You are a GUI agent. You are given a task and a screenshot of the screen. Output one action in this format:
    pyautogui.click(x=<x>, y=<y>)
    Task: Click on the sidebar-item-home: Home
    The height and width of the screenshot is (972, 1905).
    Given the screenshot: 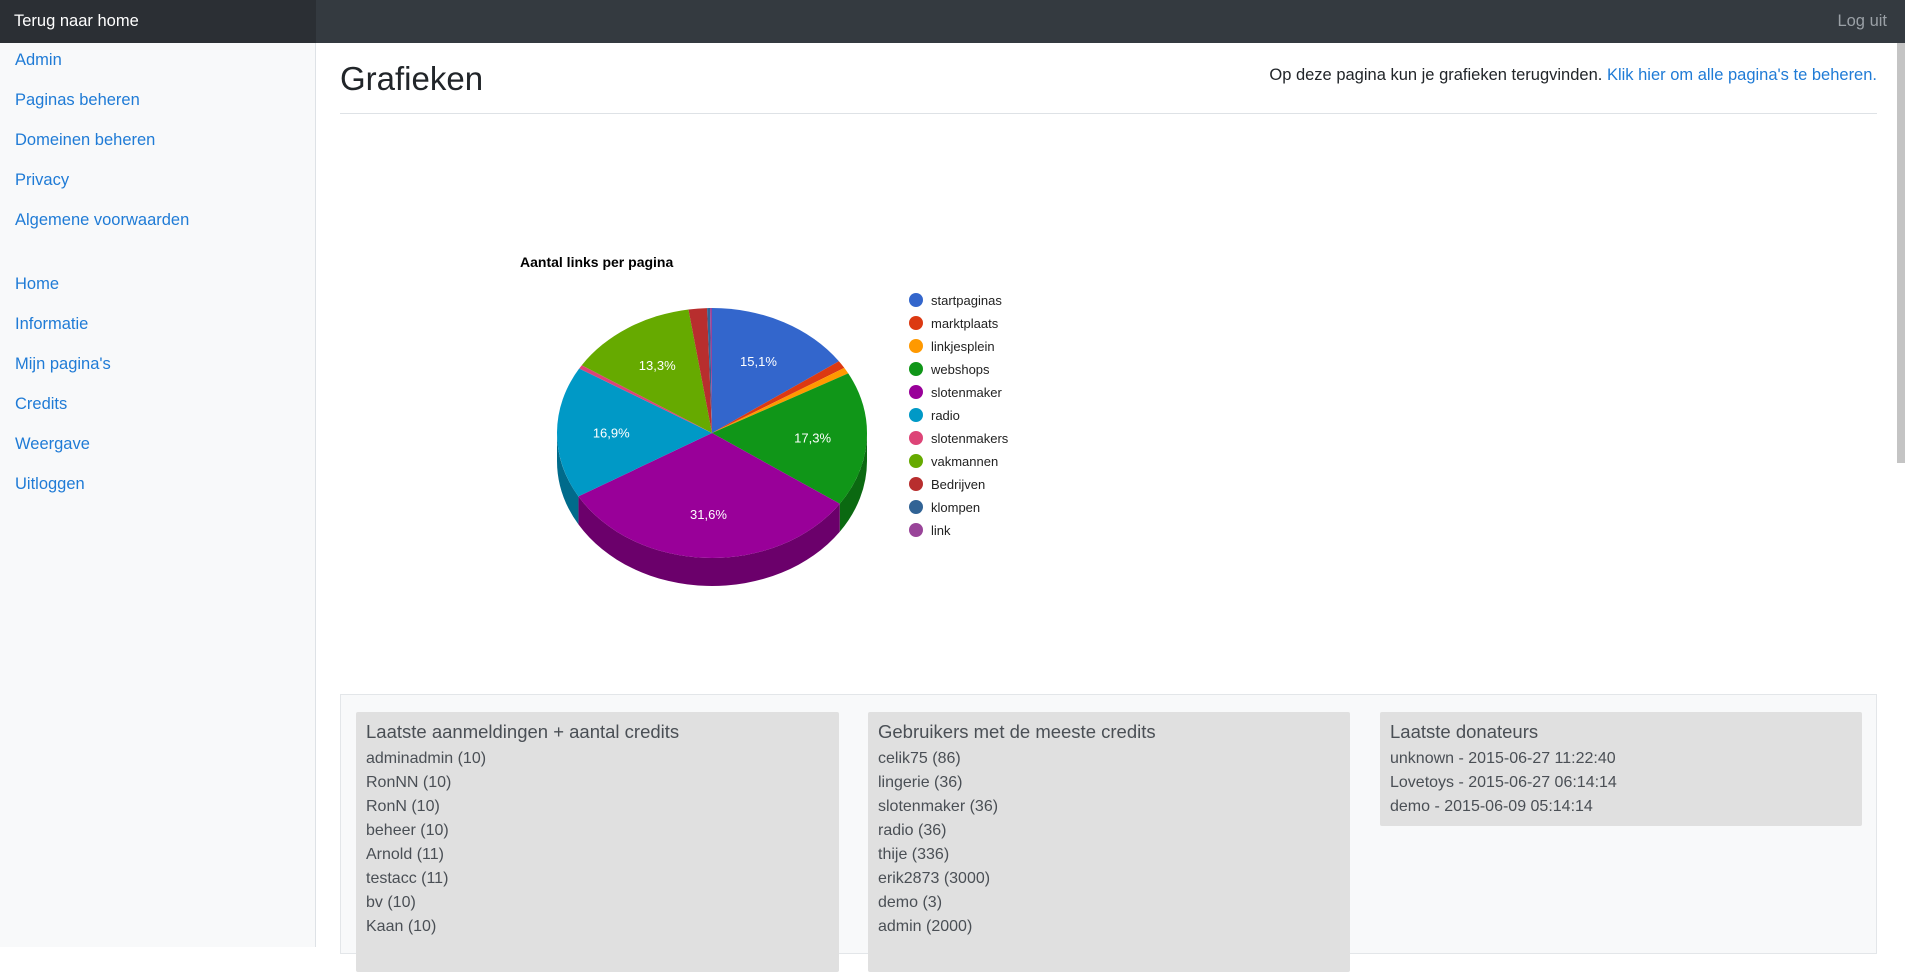 What is the action you would take?
    pyautogui.click(x=37, y=284)
    